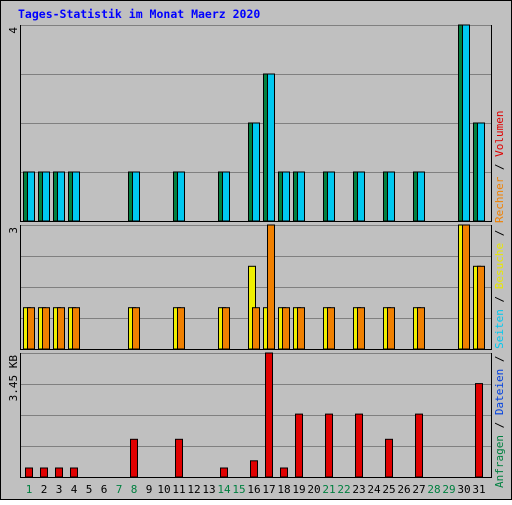 The width and height of the screenshot is (512, 505). Describe the element at coordinates (178, 489) in the screenshot. I see `x-tick-day-11: 11` at that location.